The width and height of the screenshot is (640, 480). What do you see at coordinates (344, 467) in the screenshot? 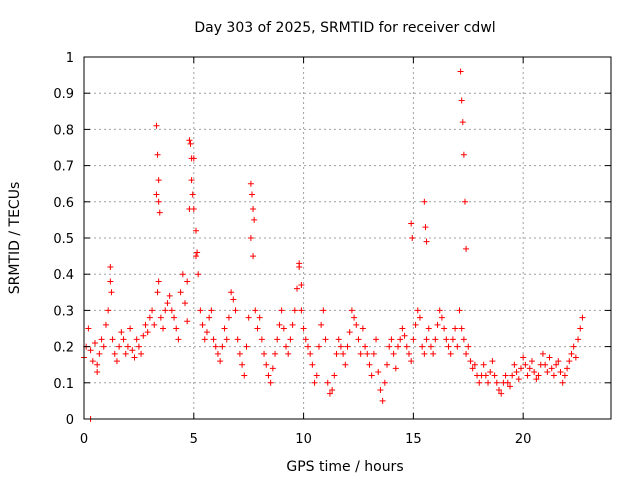
I see `x-axis-label: GPS time / hours` at bounding box center [344, 467].